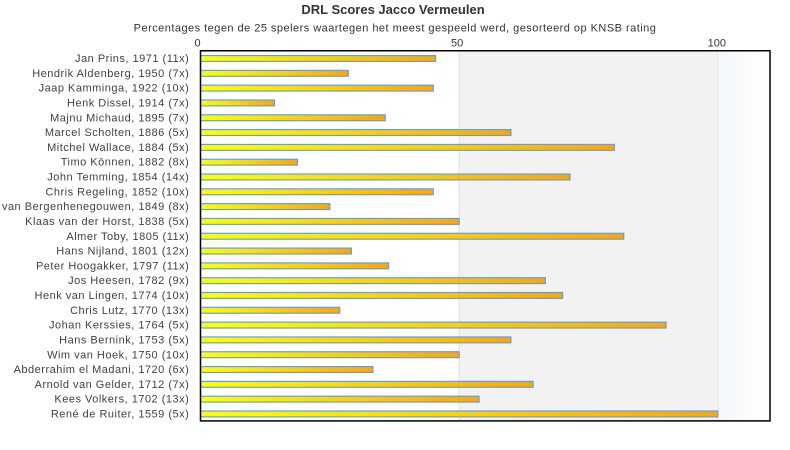 This screenshot has width=790, height=450. What do you see at coordinates (120, 414) in the screenshot?
I see `svg-text: René de Ruiter, 1559 (5x)` at bounding box center [120, 414].